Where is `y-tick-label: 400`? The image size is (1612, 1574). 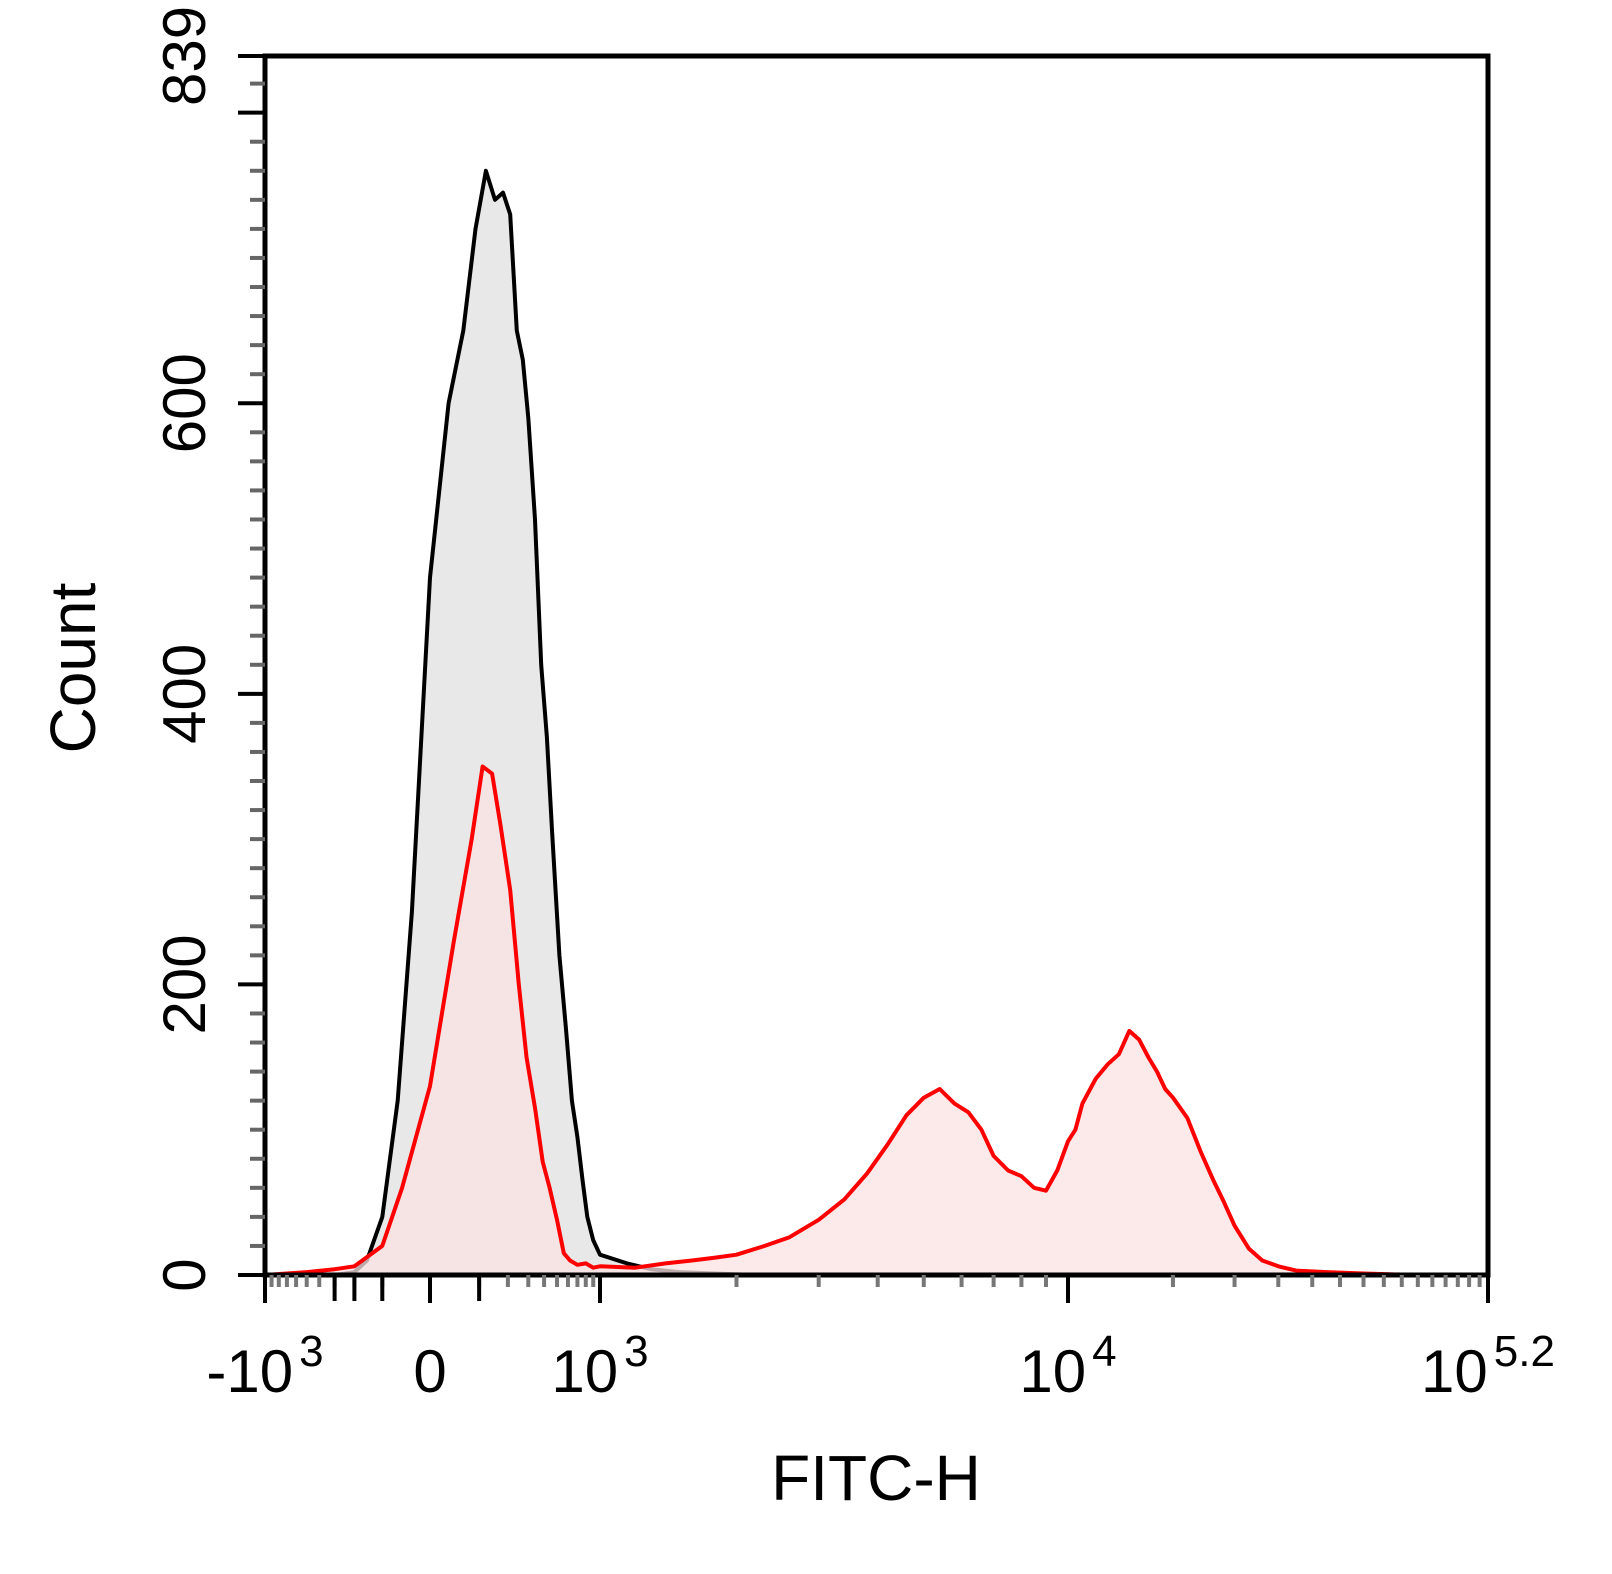 y-tick-label: 400 is located at coordinates (184, 694).